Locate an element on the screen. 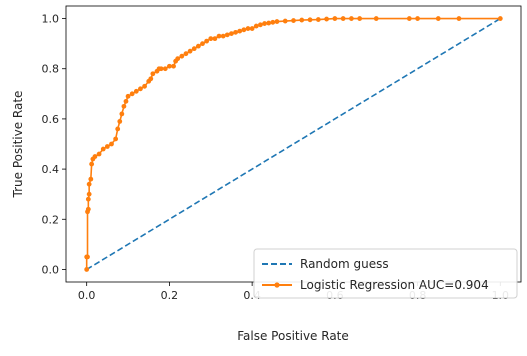  legend-random-guess-label: Random guess is located at coordinates (344, 264).